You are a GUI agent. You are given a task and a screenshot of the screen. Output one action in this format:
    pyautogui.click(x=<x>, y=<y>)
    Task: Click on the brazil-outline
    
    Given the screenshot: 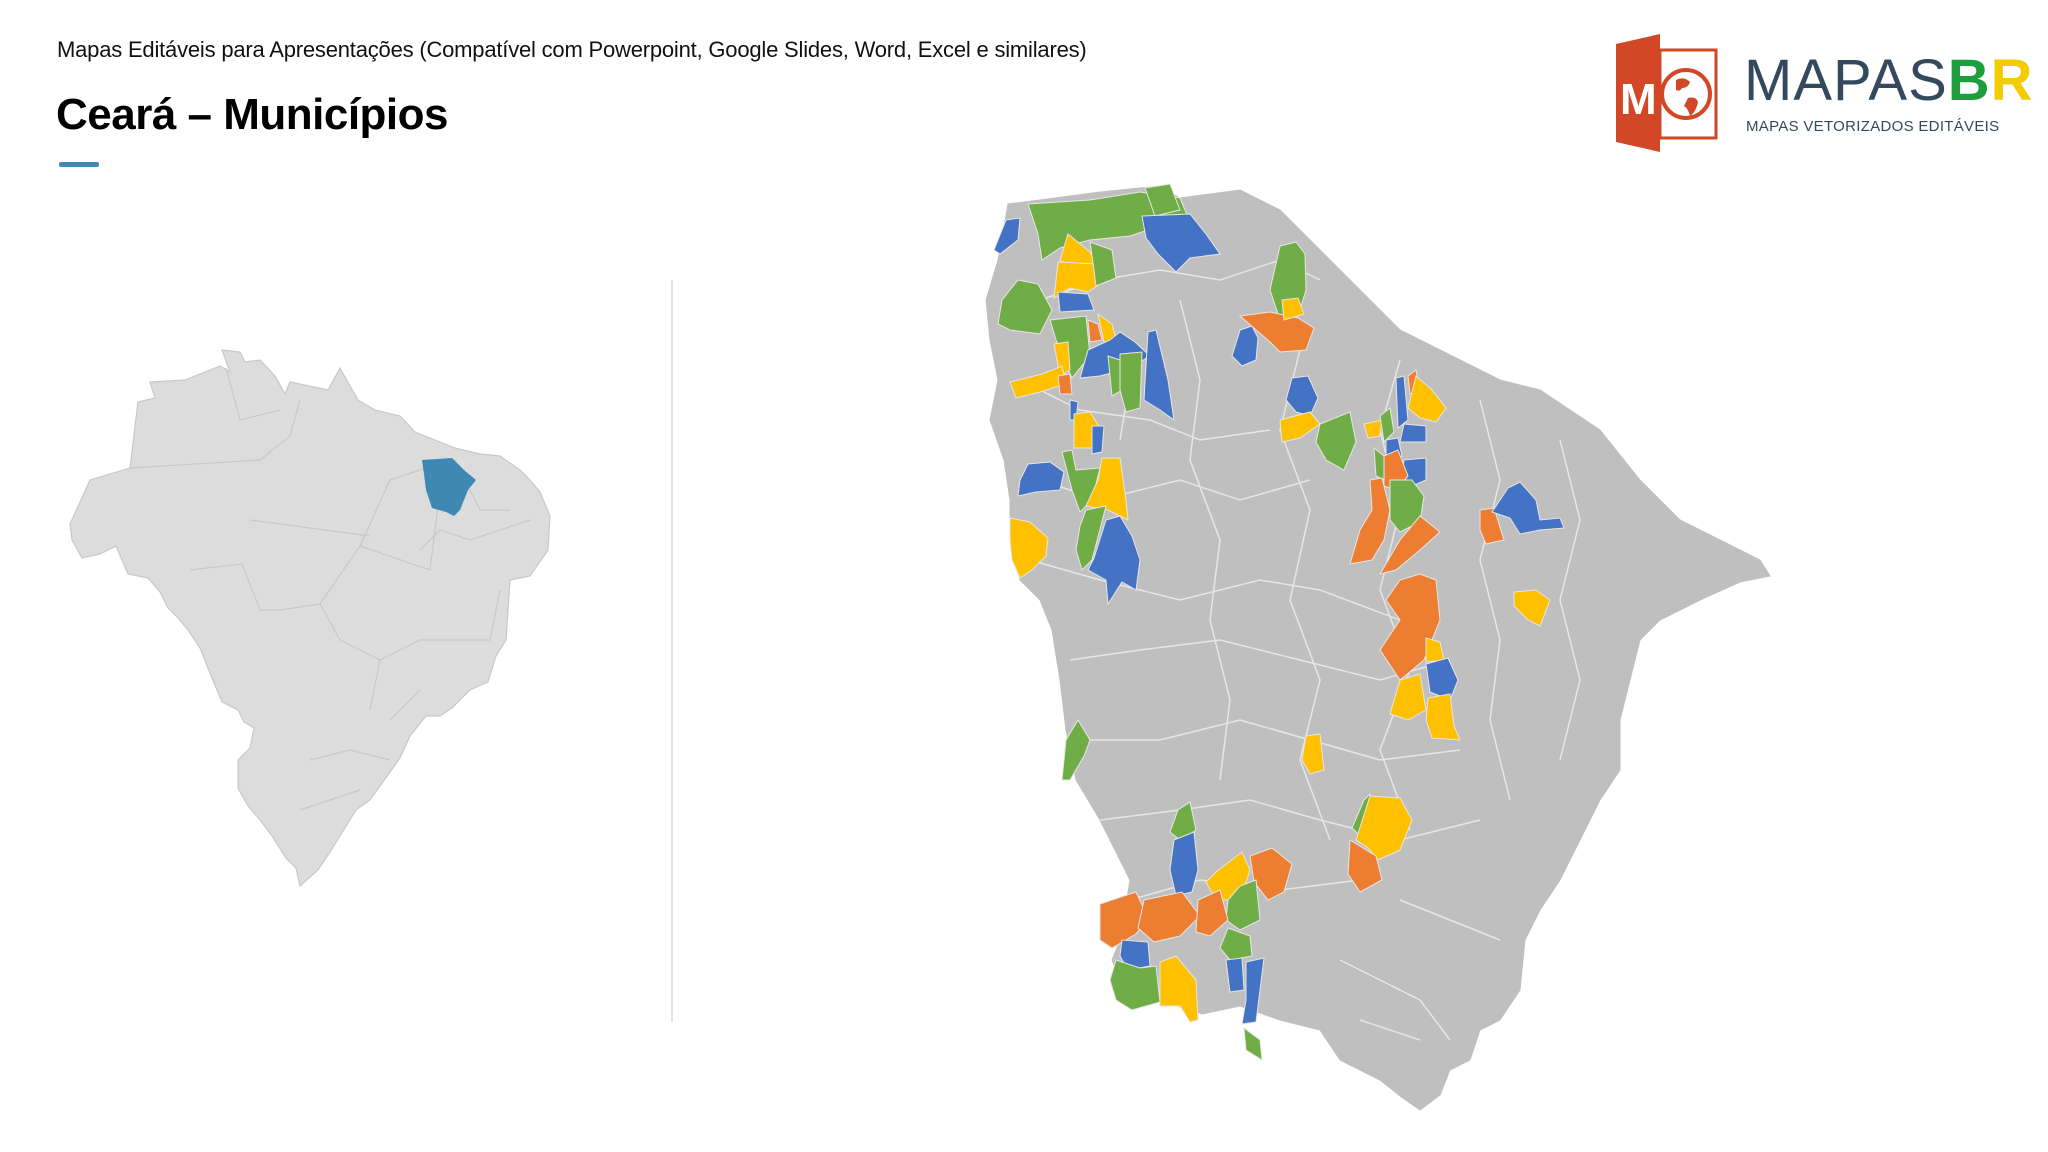 What is the action you would take?
    pyautogui.click(x=310, y=618)
    